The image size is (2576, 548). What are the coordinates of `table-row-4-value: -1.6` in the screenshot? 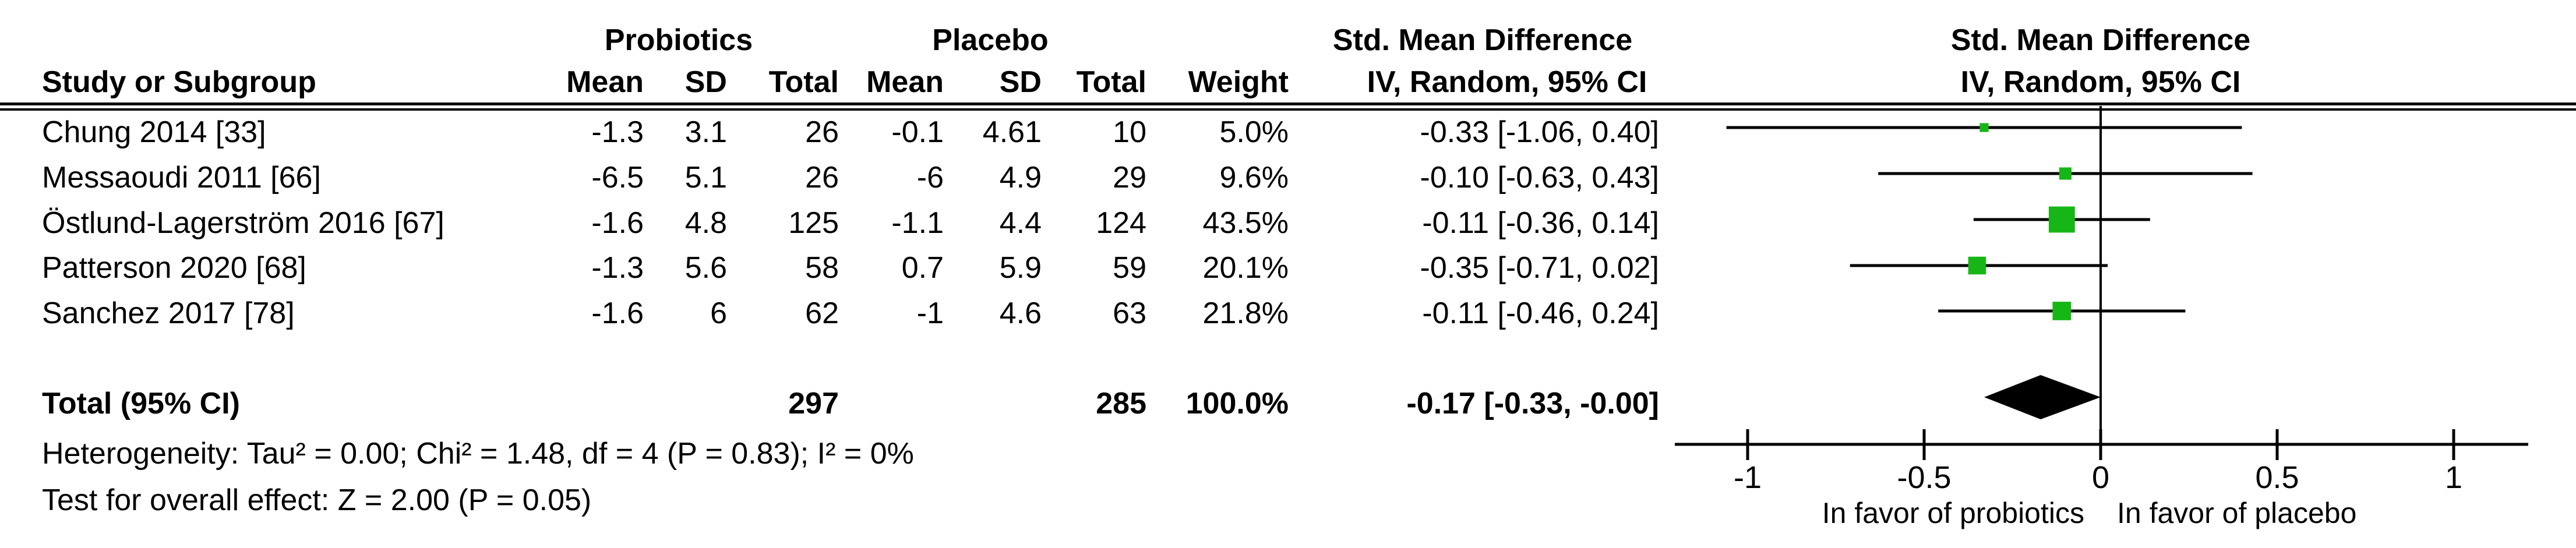 It's located at (617, 313).